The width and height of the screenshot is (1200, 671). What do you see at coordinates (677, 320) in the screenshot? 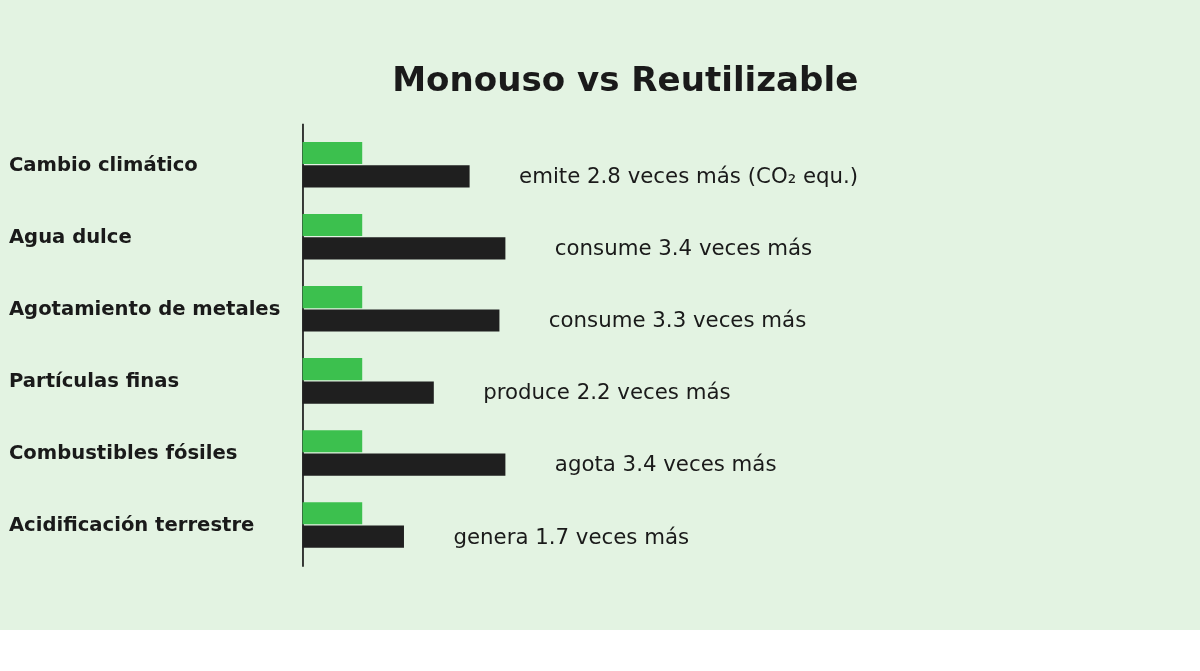
I see `data-label: consume 3.3 veces más` at bounding box center [677, 320].